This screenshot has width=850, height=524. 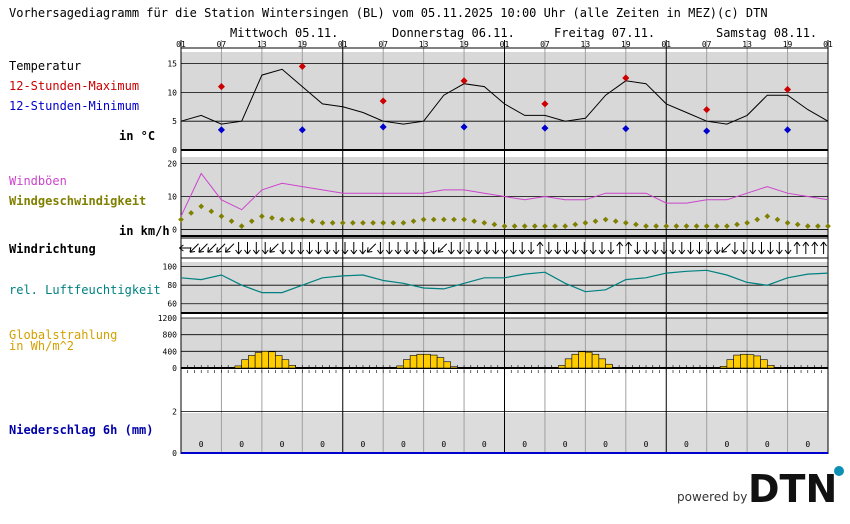 What do you see at coordinates (712, 497) in the screenshot?
I see `powered-by-text: powered by` at bounding box center [712, 497].